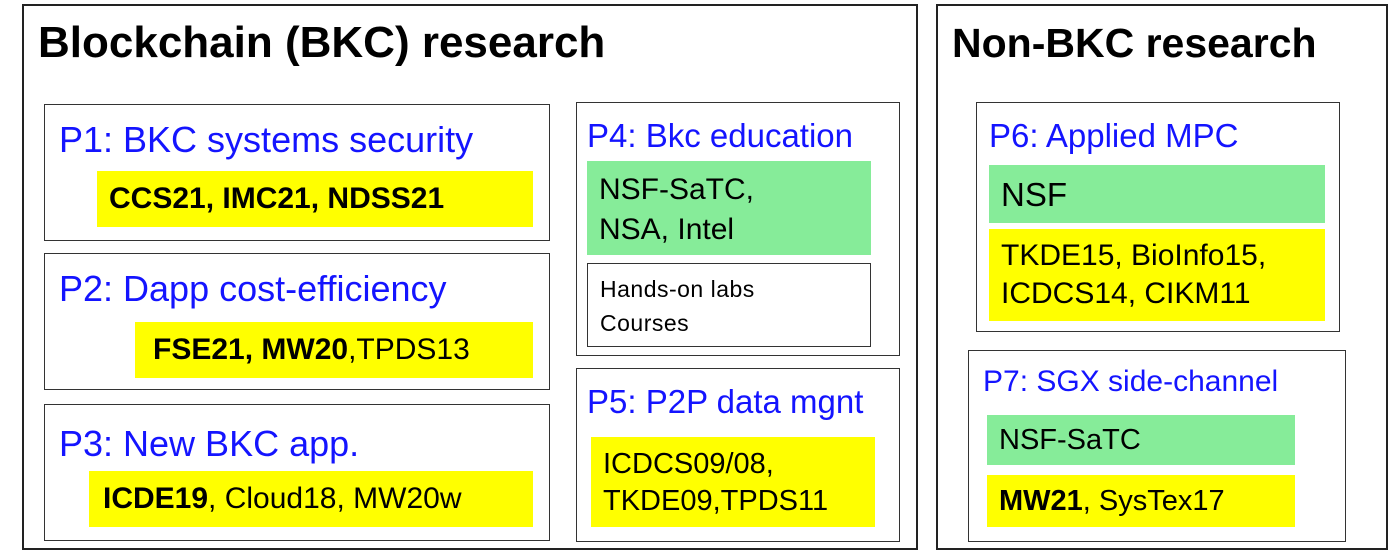  Describe the element at coordinates (1126, 293) in the screenshot. I see `p6-pubs-line2: ICDCS14, CIKM11` at that location.